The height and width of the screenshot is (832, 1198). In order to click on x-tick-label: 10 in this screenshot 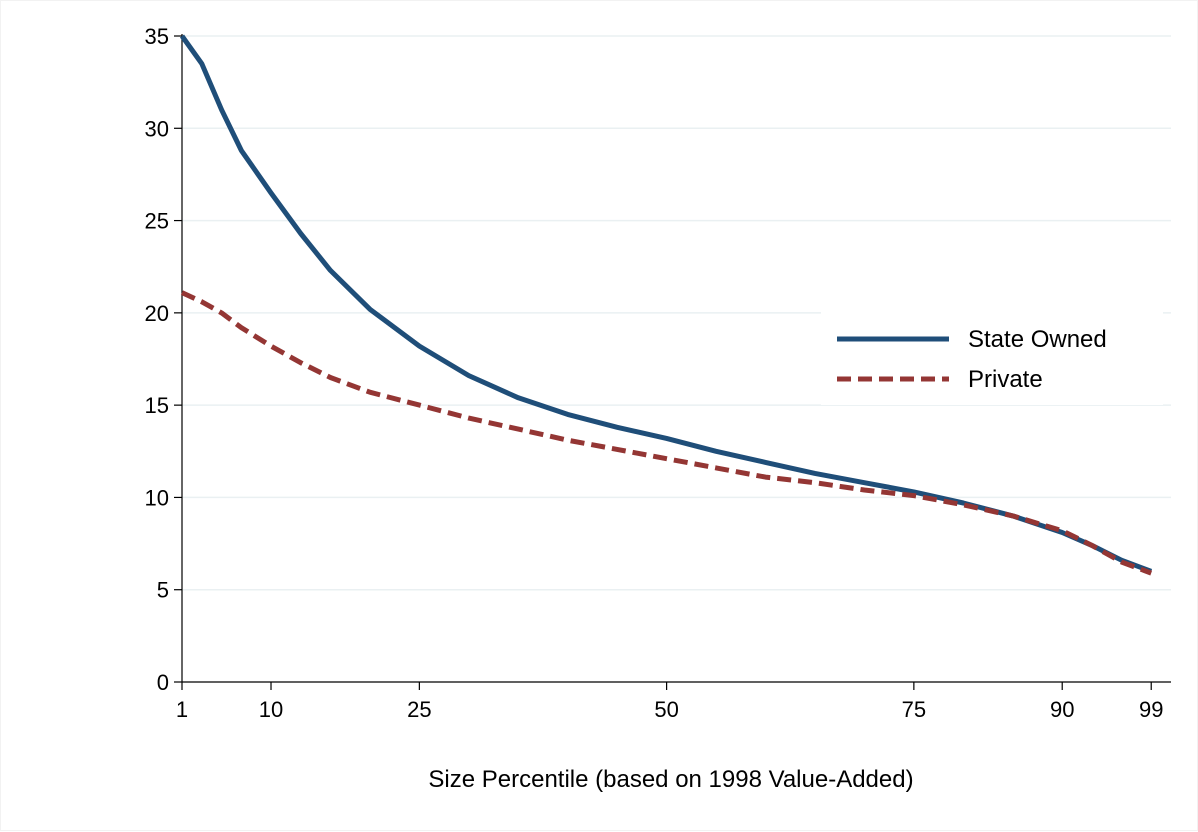, I will do `click(271, 709)`.